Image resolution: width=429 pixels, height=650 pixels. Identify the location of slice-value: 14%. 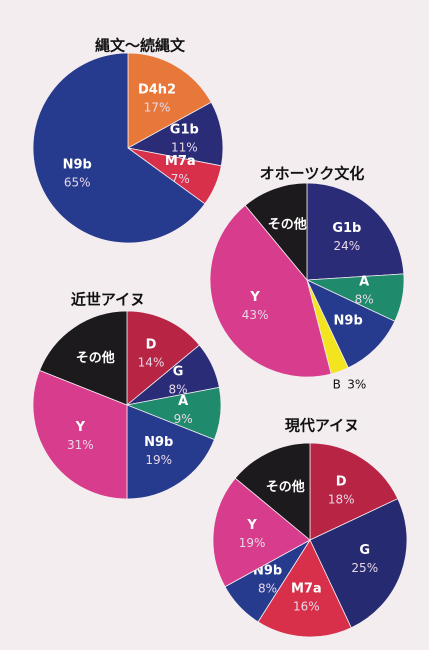
(151, 362).